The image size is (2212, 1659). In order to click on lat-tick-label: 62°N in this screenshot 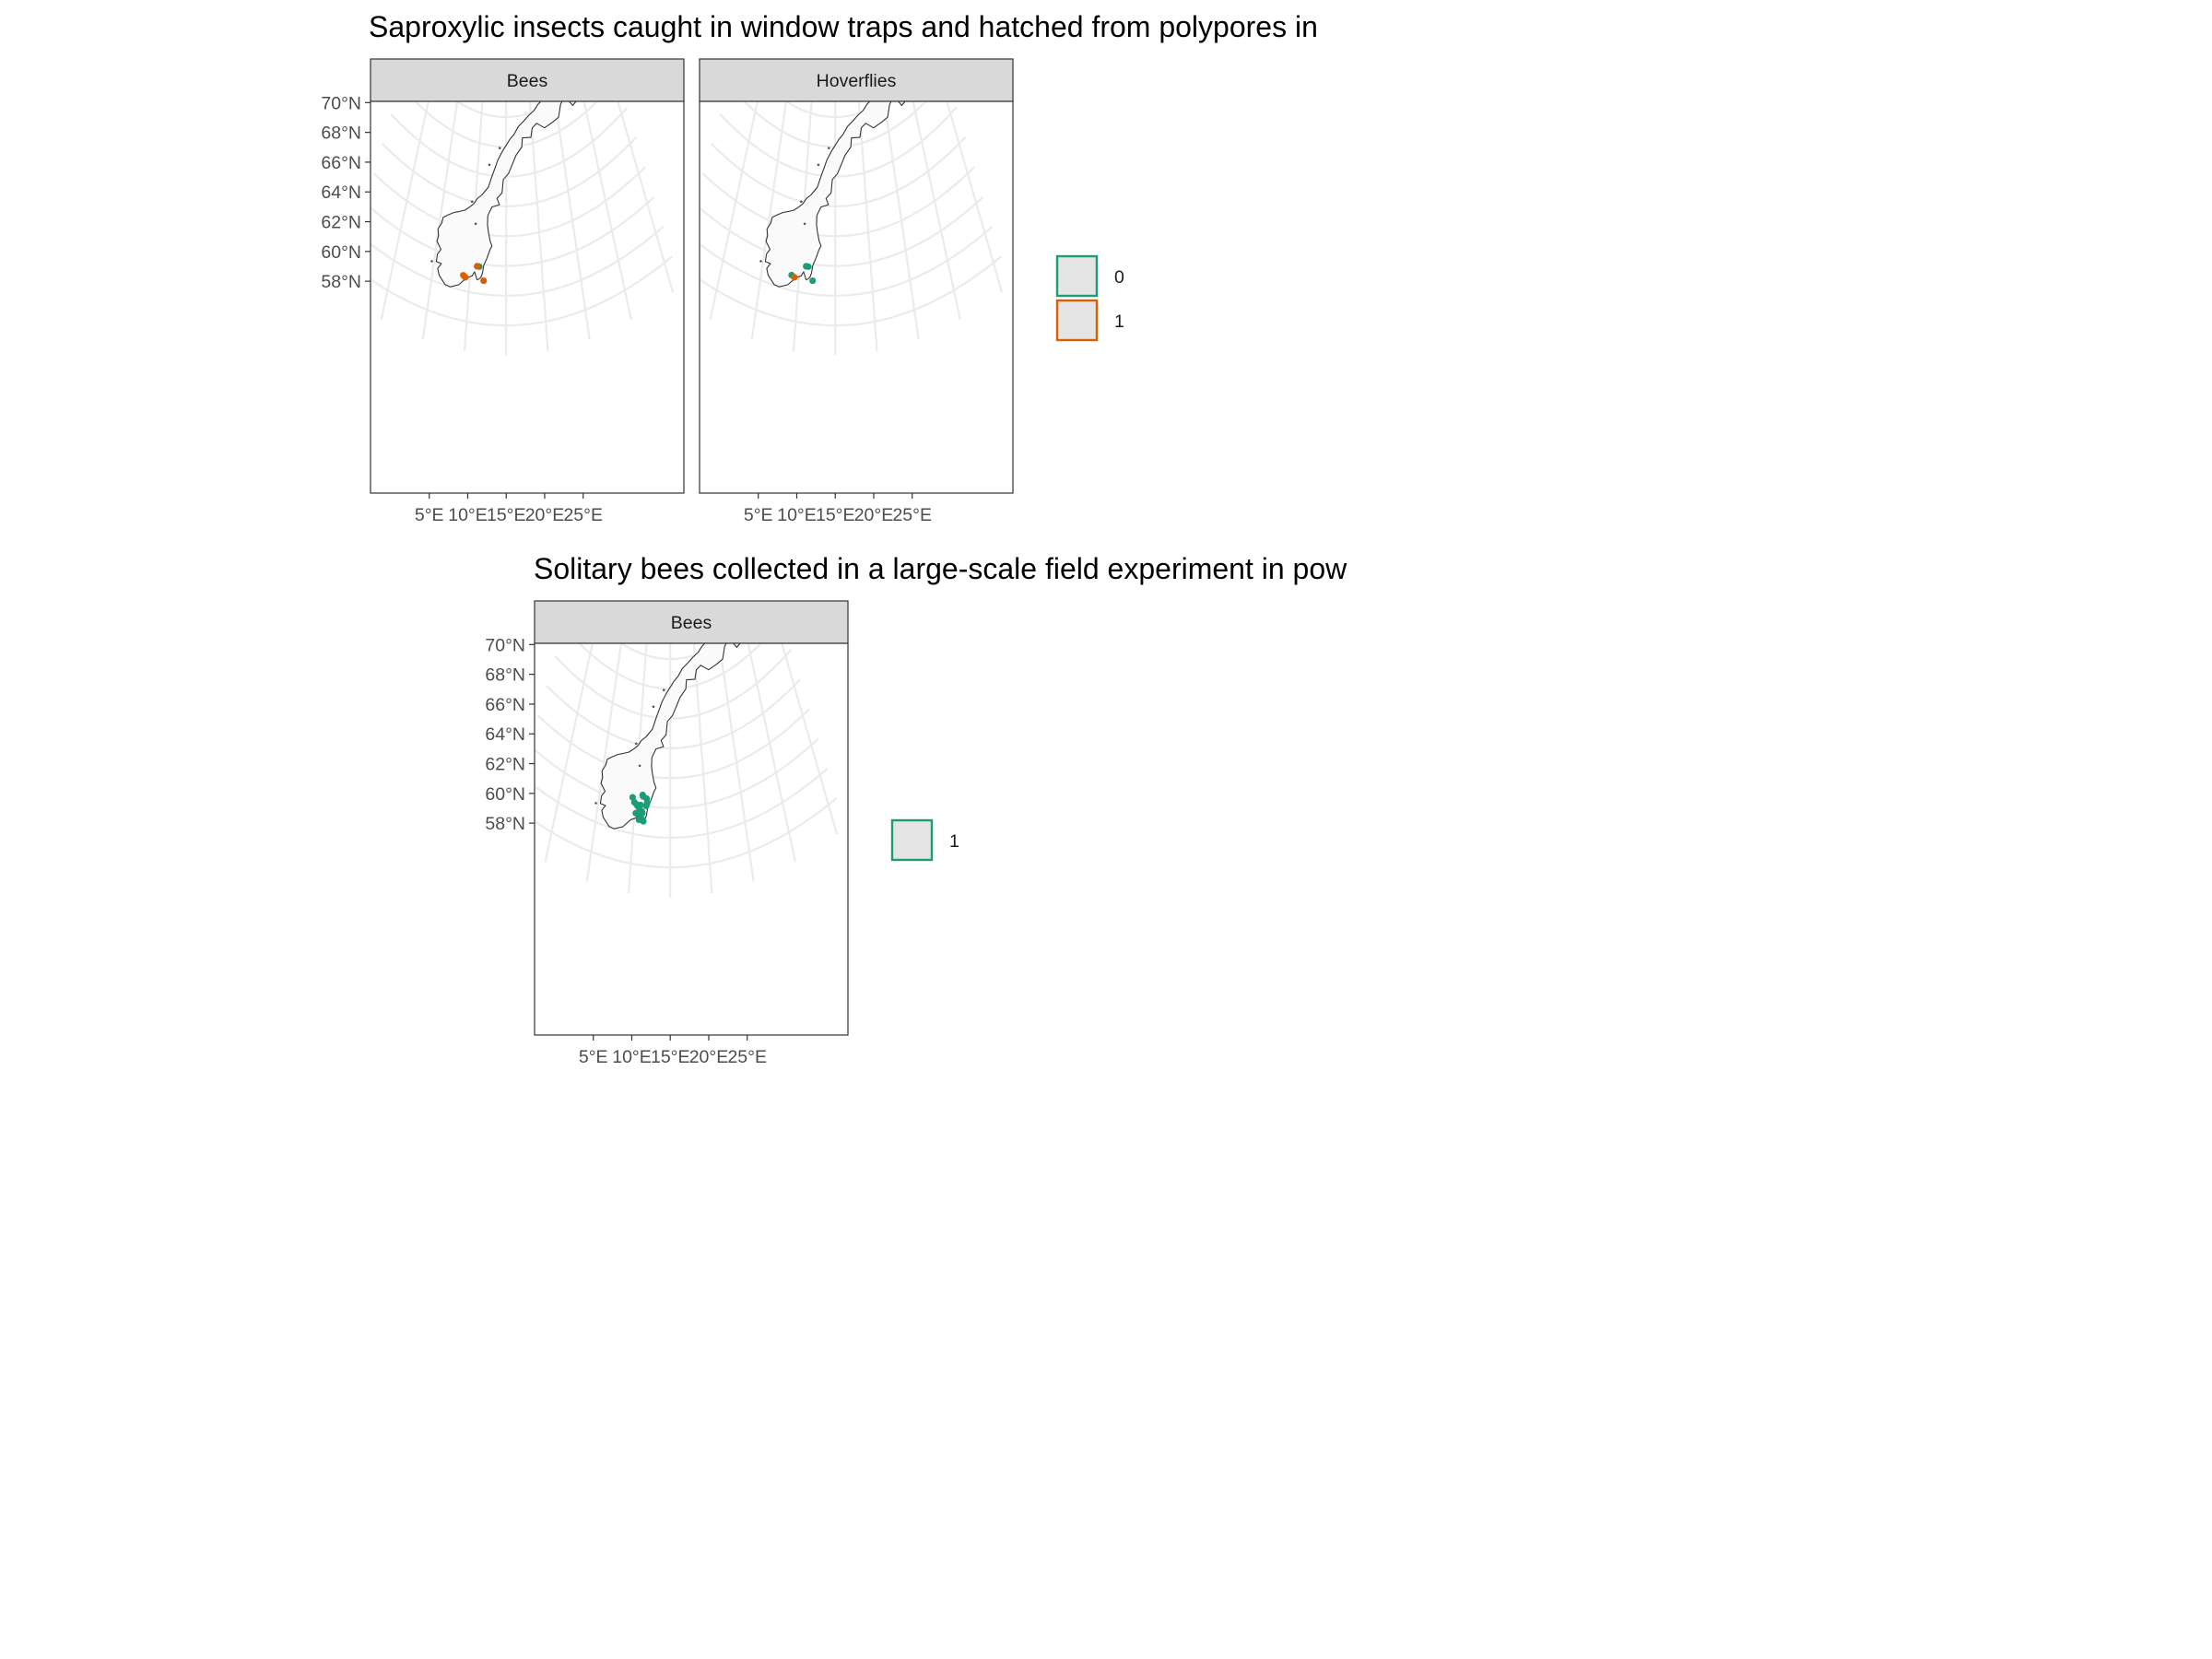, I will do `click(341, 223)`.